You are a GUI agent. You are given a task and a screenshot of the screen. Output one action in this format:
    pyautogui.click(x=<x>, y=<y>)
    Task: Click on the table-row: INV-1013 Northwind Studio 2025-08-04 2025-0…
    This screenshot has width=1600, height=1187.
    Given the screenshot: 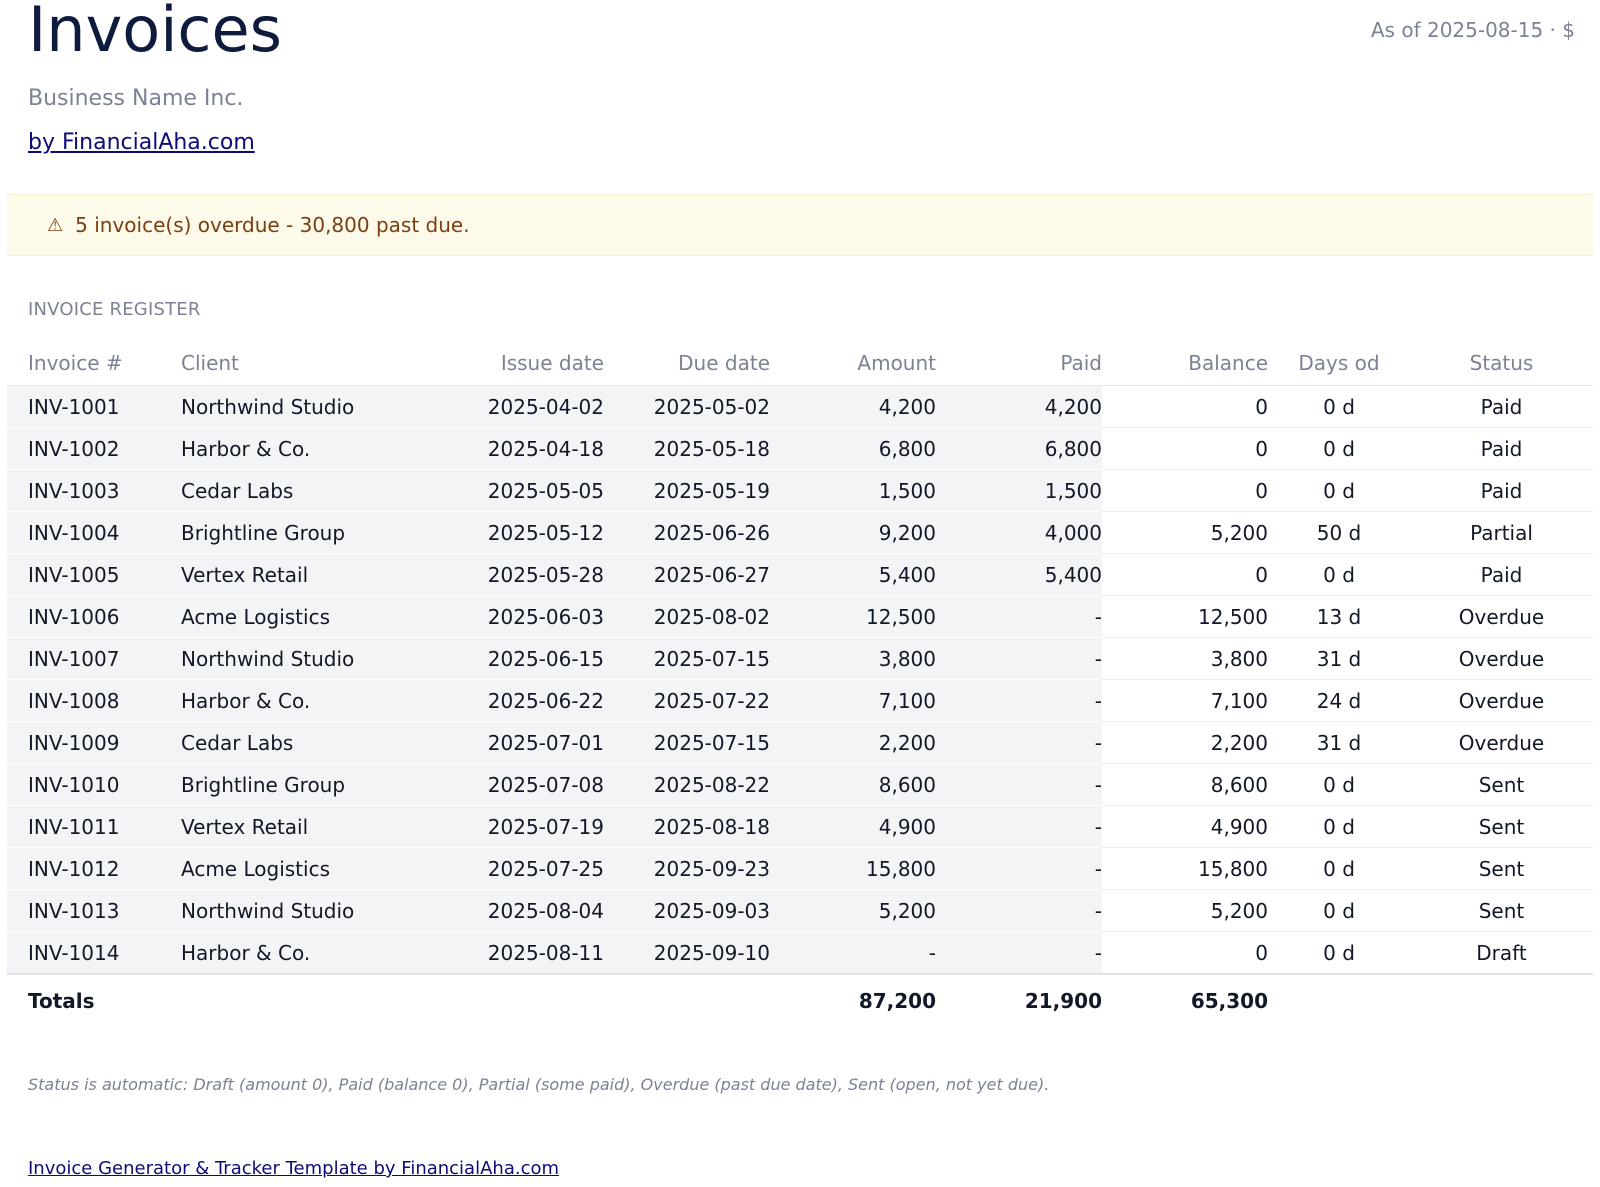 What is the action you would take?
    pyautogui.click(x=800, y=910)
    